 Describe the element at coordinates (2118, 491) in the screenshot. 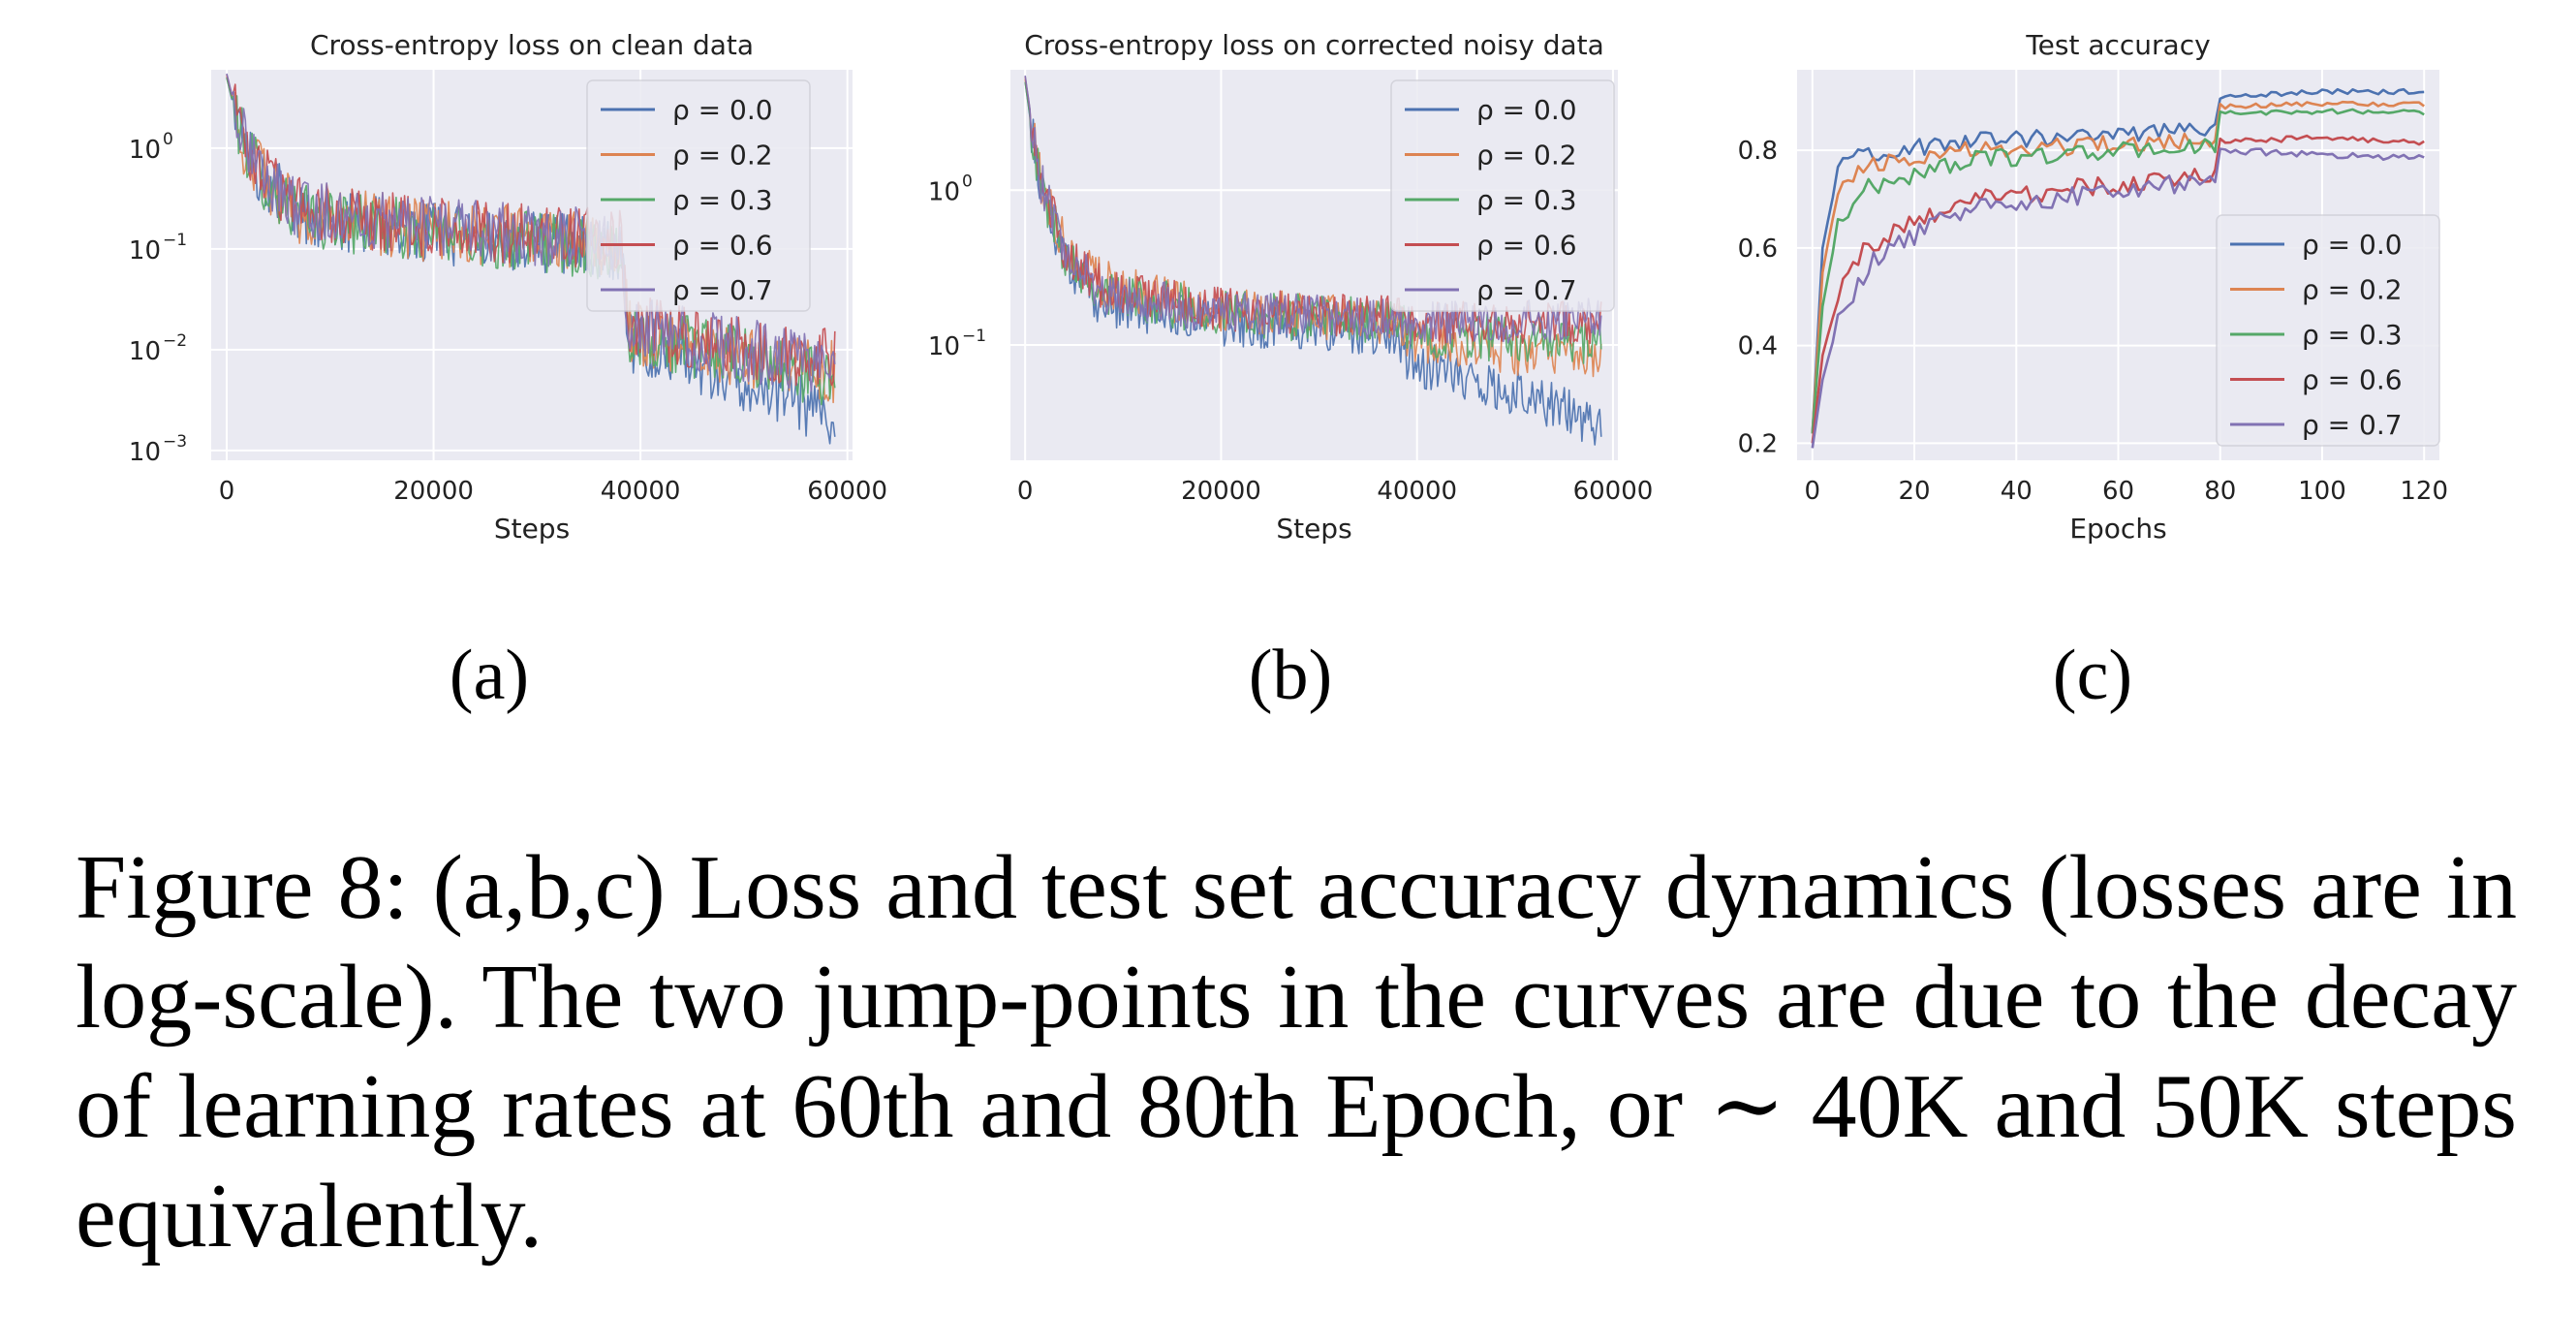

I see `x-tick-label: 60` at that location.